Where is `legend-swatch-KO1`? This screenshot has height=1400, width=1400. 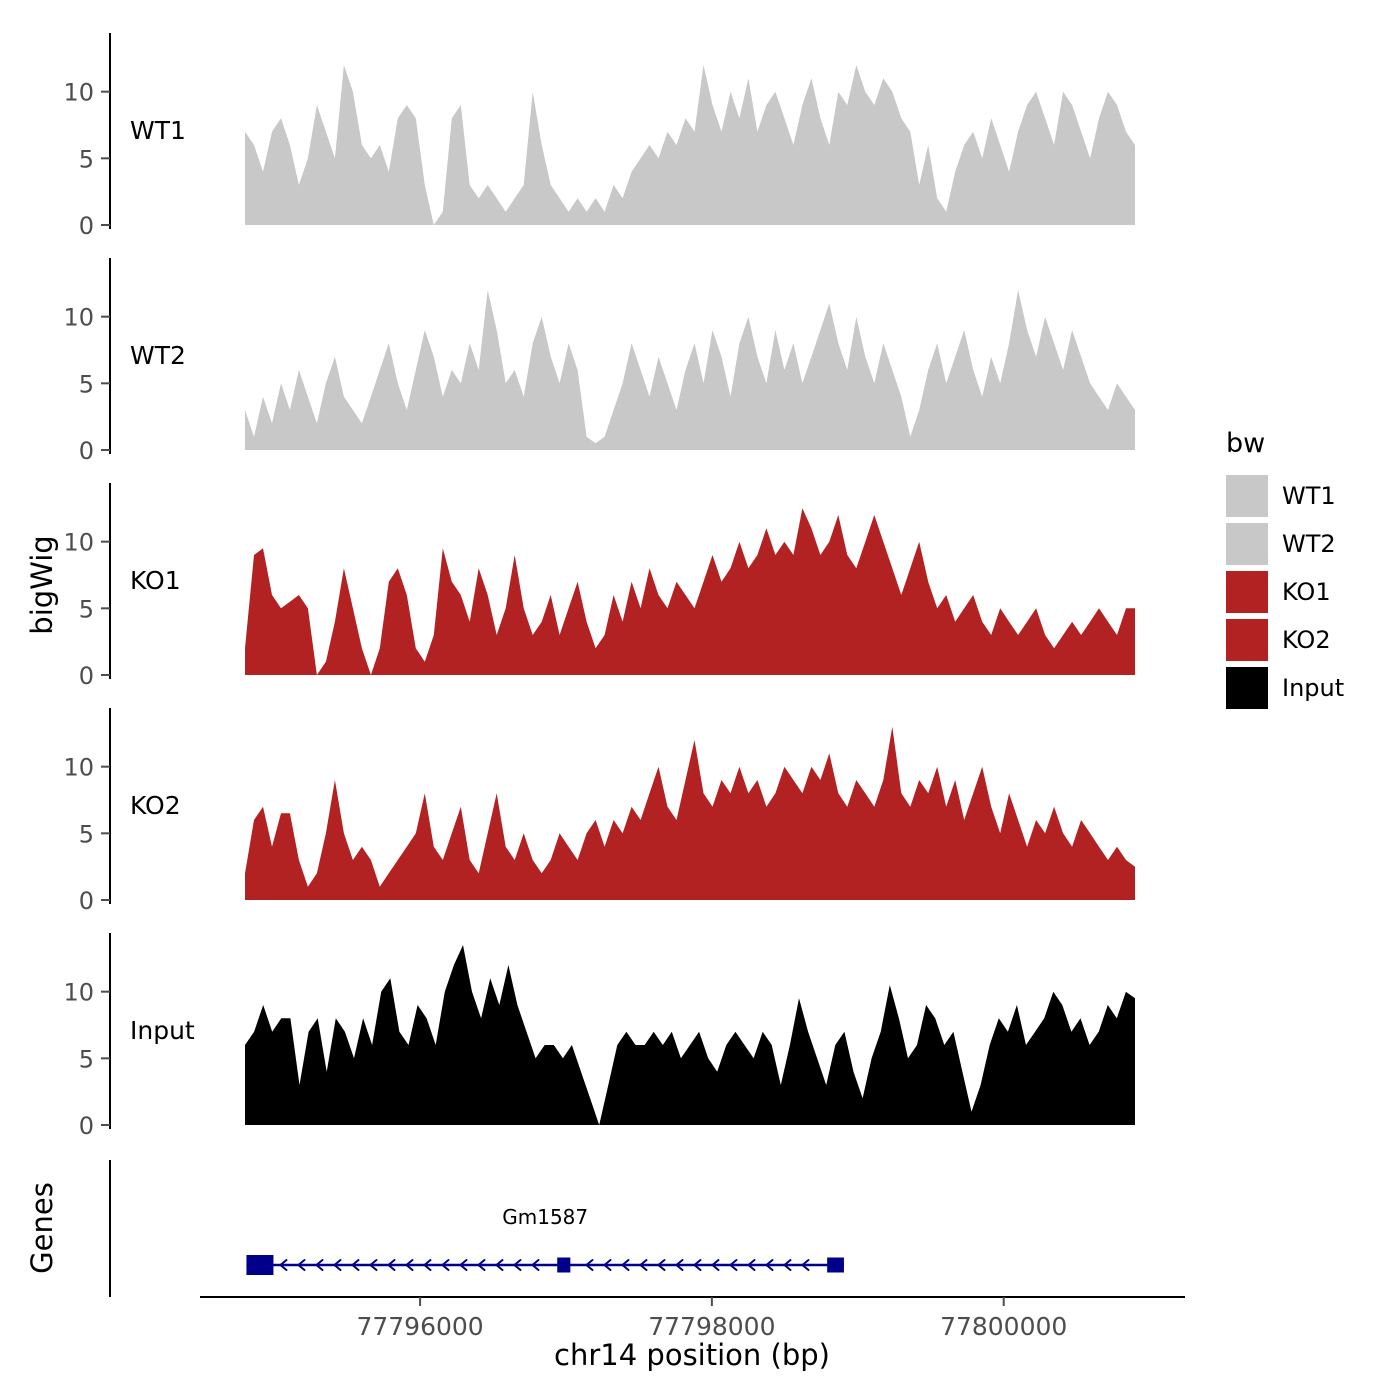 legend-swatch-KO1 is located at coordinates (1247, 592).